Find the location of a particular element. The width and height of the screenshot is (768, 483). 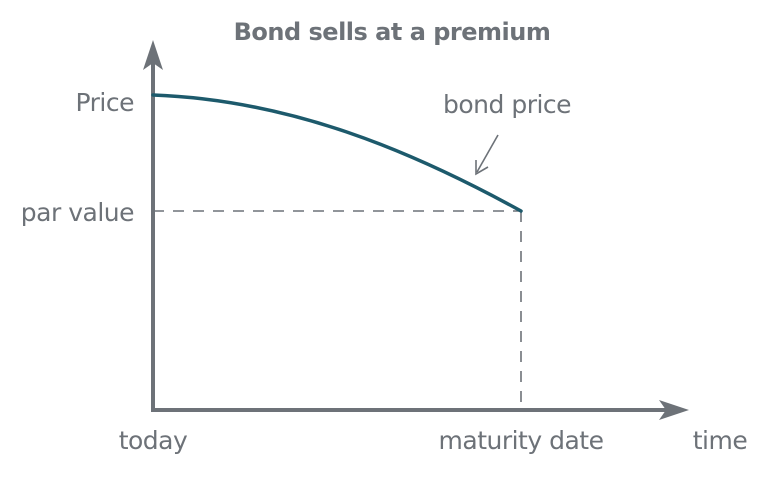

x-axis is located at coordinates (420, 410).